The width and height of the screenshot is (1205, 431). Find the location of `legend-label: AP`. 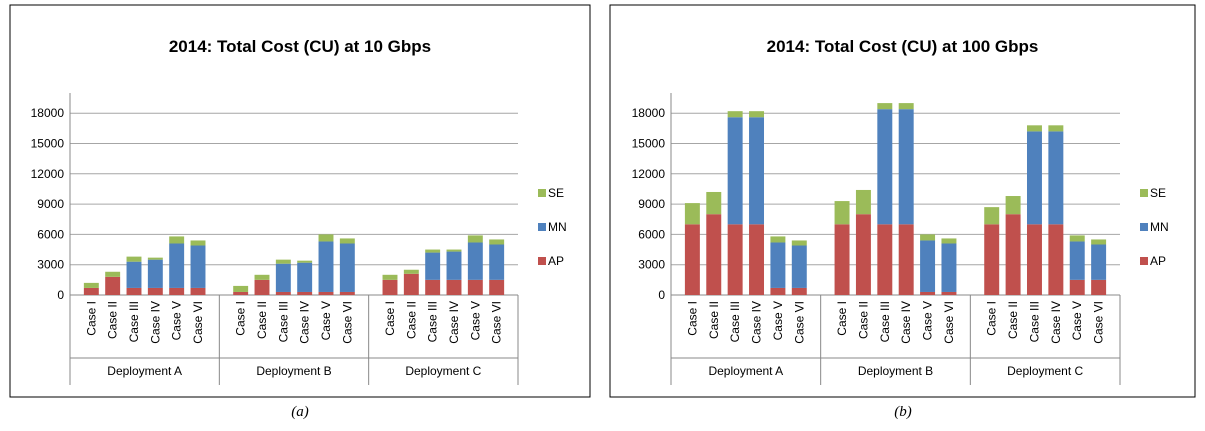

legend-label: AP is located at coordinates (1158, 261).